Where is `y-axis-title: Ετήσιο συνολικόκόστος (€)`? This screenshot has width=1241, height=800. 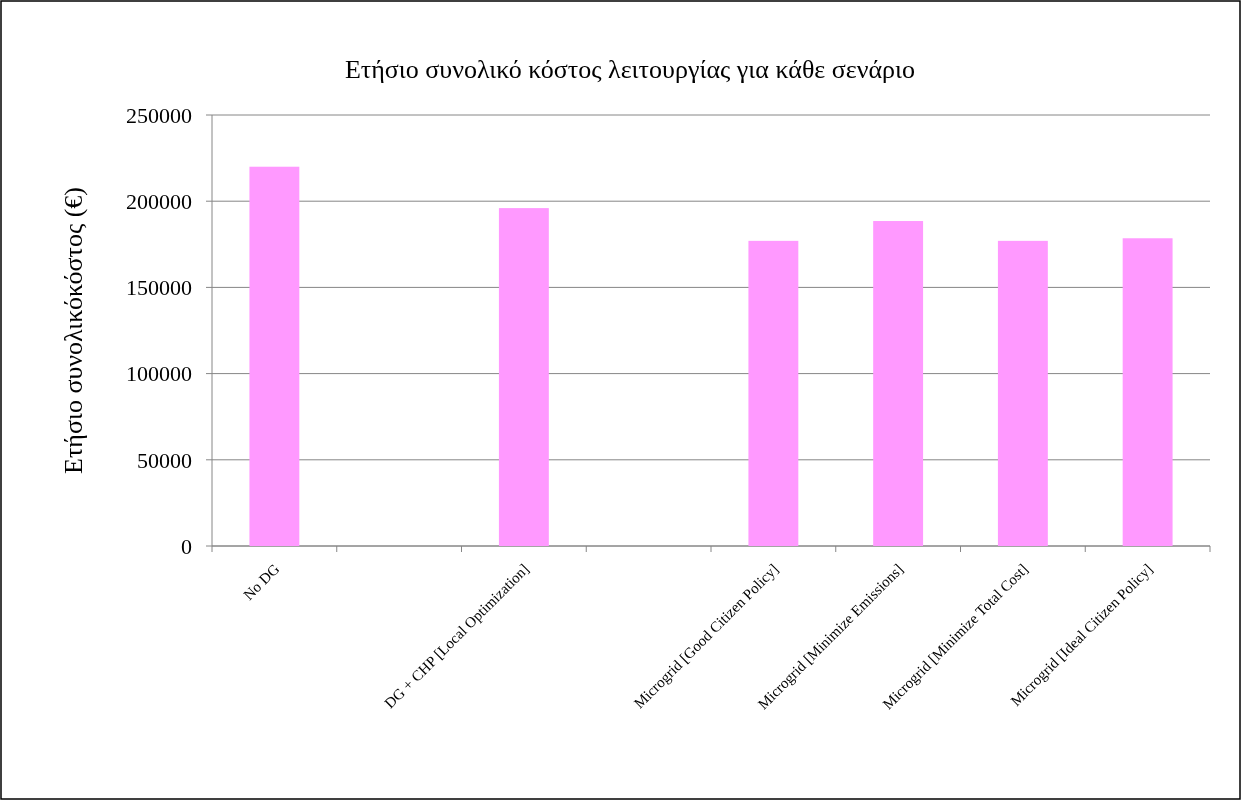 y-axis-title: Ετήσιο συνολικόκόστος (€) is located at coordinates (73, 330).